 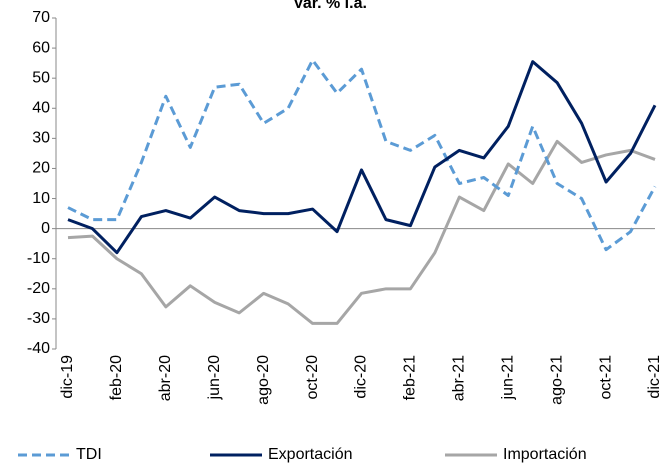 What do you see at coordinates (165, 378) in the screenshot?
I see `x-tick-label: abr-20` at bounding box center [165, 378].